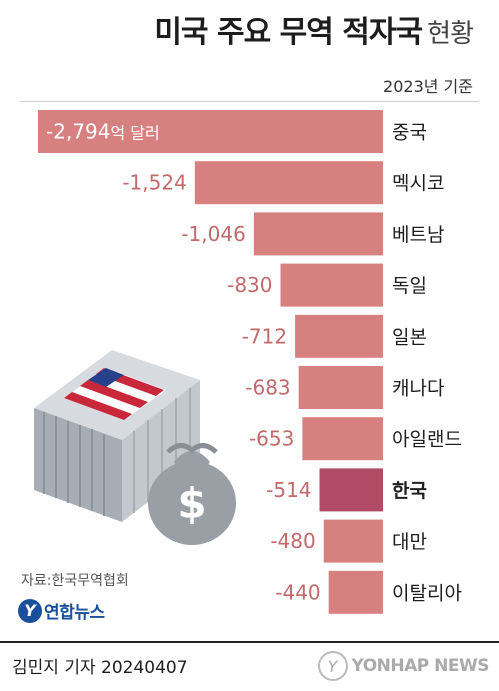  What do you see at coordinates (249, 666) in the screenshot?
I see `footer-bar: 김민지 기자 20240407 Y YONHAP NEWS` at bounding box center [249, 666].